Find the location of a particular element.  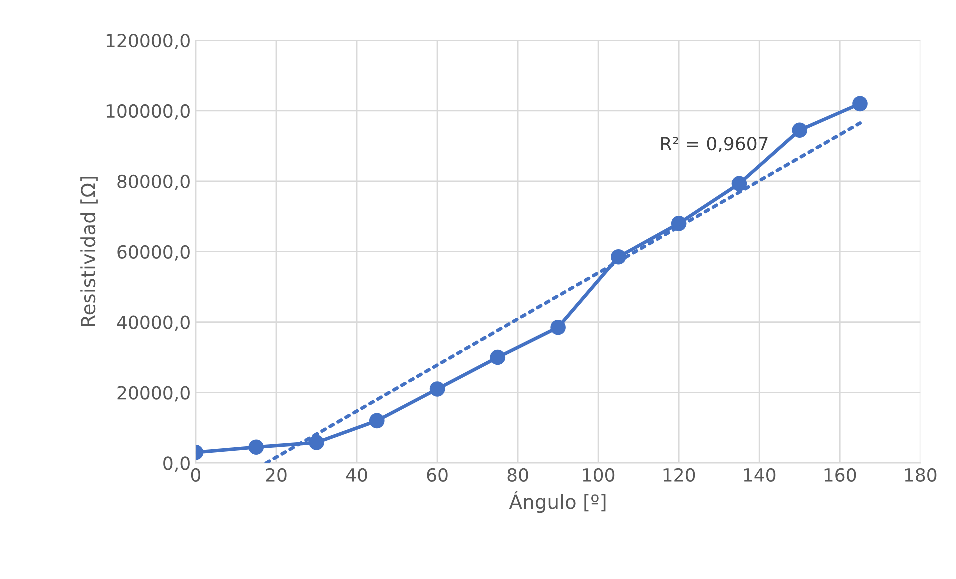

y-tick-label: 60000,0 is located at coordinates (154, 253).